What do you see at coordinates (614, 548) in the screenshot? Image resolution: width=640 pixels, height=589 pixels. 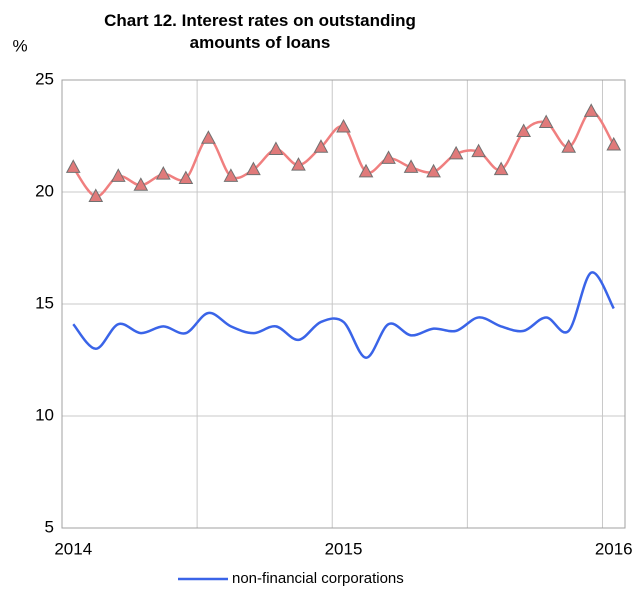 I see `x-tick-label: 2016` at bounding box center [614, 548].